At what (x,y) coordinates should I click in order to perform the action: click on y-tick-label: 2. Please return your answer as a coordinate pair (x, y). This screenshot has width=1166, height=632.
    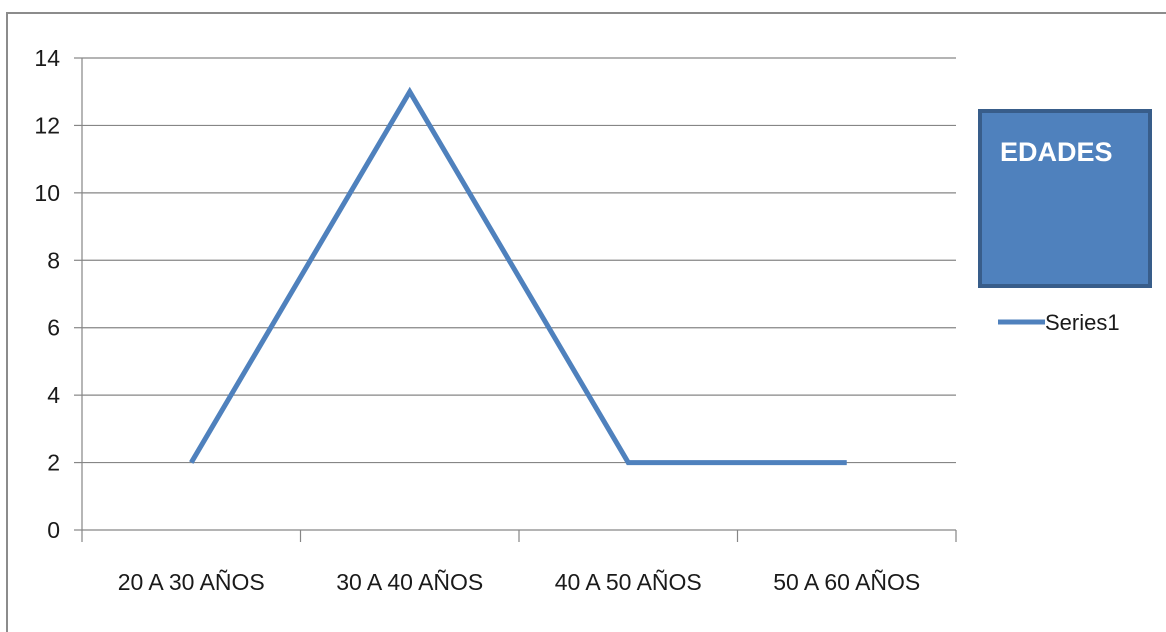
    Looking at the image, I should click on (53, 463).